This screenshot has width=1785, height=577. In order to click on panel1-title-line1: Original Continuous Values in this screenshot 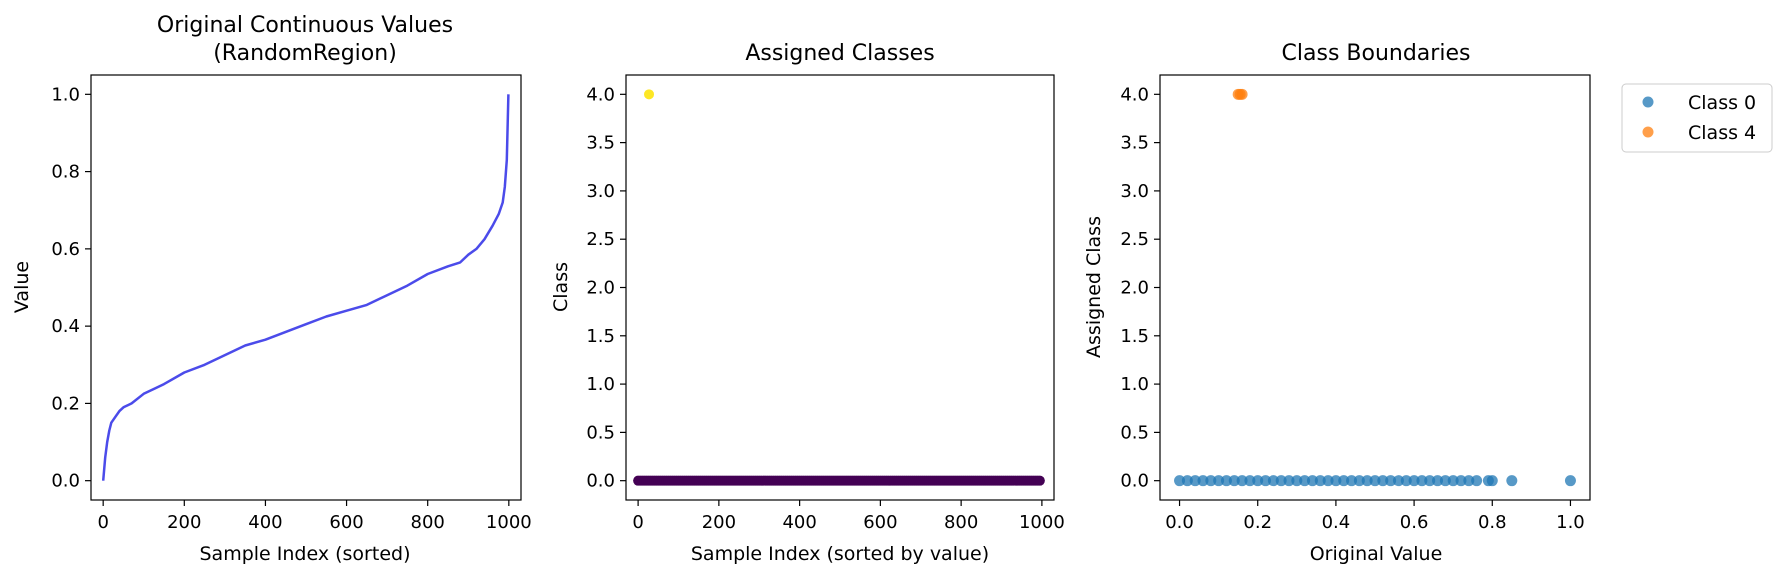, I will do `click(305, 25)`.